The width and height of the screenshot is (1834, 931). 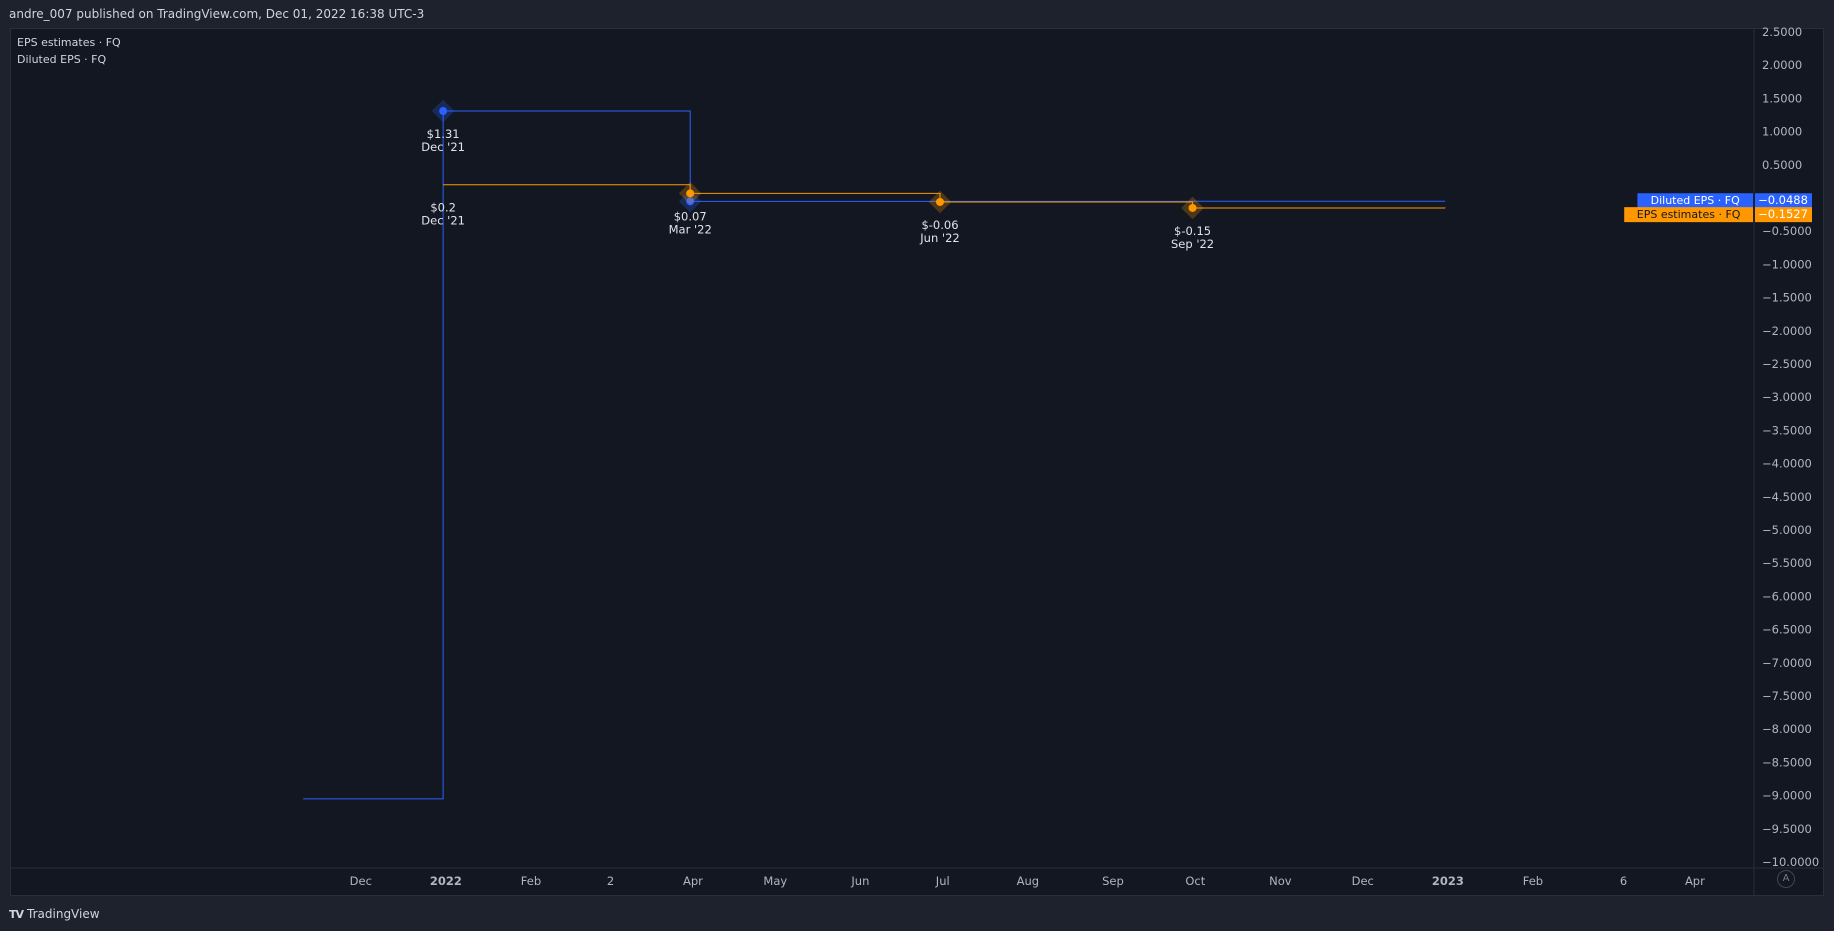 I want to click on price-label-value: −0.0488, so click(x=1783, y=200).